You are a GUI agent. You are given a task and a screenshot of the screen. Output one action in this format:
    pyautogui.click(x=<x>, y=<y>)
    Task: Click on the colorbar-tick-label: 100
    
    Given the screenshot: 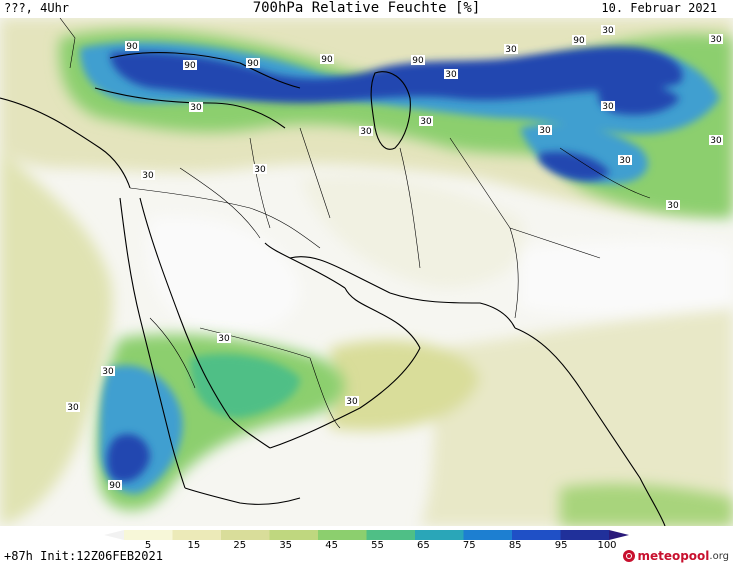 What is the action you would take?
    pyautogui.click(x=607, y=545)
    